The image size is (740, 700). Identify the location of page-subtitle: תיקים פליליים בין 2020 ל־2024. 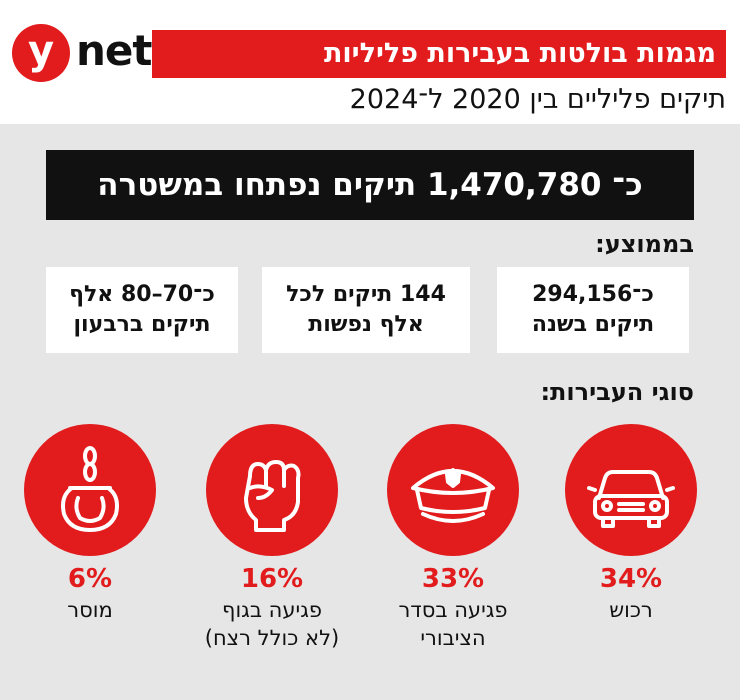
(537, 99).